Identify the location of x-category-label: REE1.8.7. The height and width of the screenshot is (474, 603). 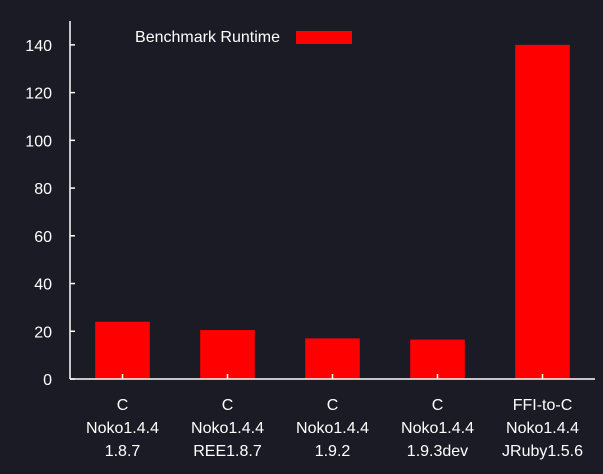
(227, 451).